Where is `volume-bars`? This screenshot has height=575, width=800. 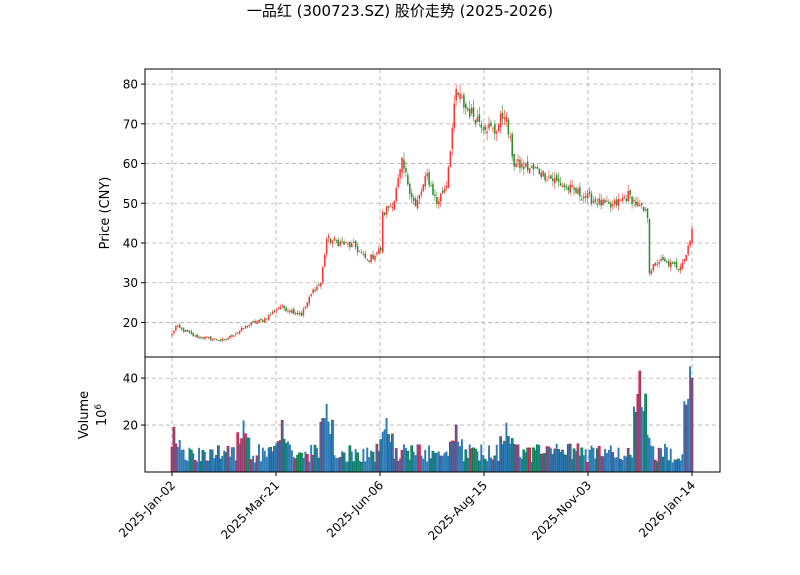
volume-bars is located at coordinates (432, 419).